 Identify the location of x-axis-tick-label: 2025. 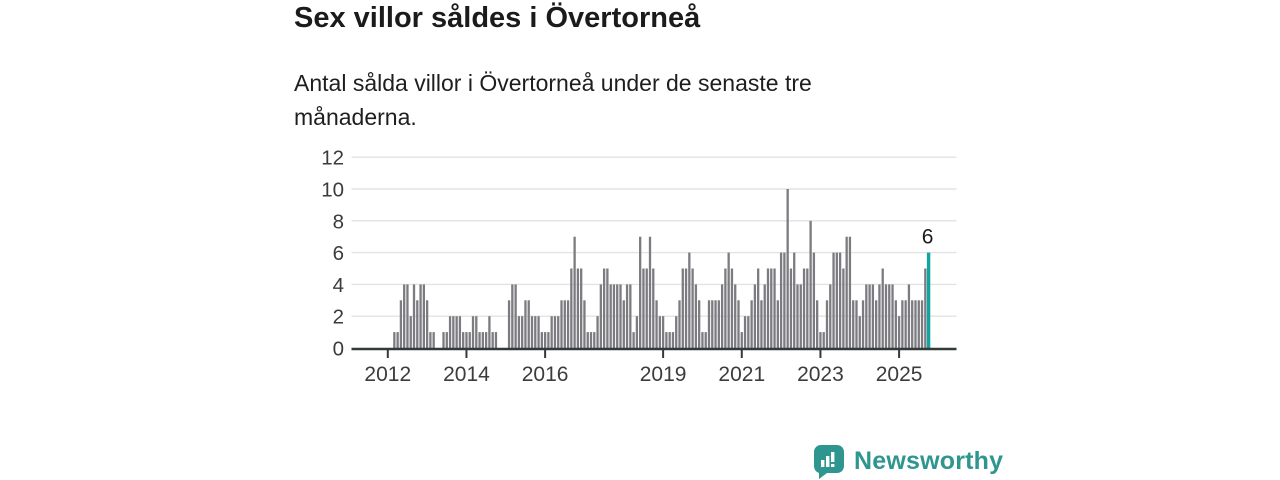
(899, 374).